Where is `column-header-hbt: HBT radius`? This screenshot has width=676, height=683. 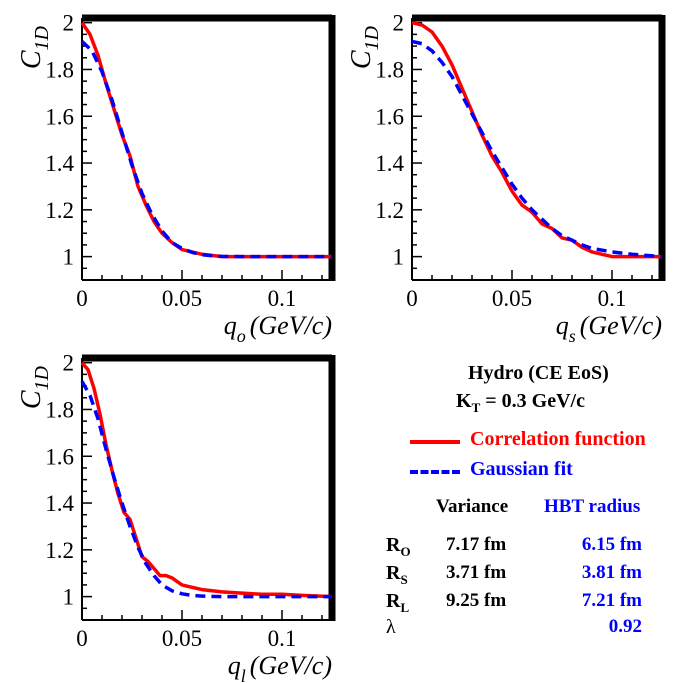
column-header-hbt: HBT radius is located at coordinates (592, 506).